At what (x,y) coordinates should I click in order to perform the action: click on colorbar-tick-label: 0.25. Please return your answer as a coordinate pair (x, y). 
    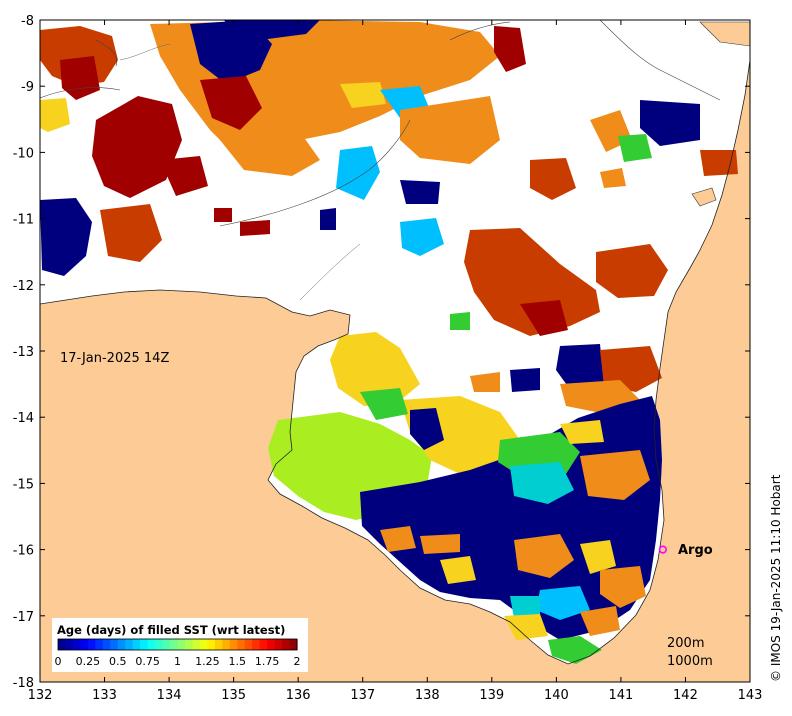
    Looking at the image, I should click on (88, 661).